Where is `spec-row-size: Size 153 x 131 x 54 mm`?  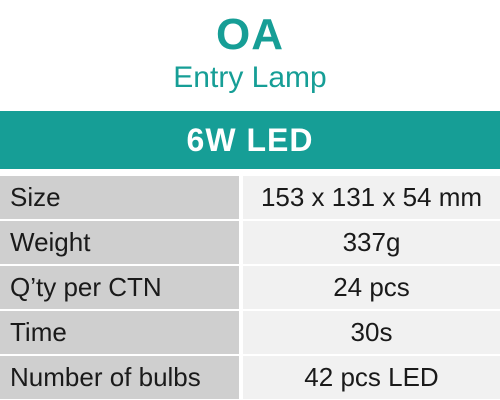
spec-row-size: Size 153 x 131 x 54 mm is located at coordinates (250, 197).